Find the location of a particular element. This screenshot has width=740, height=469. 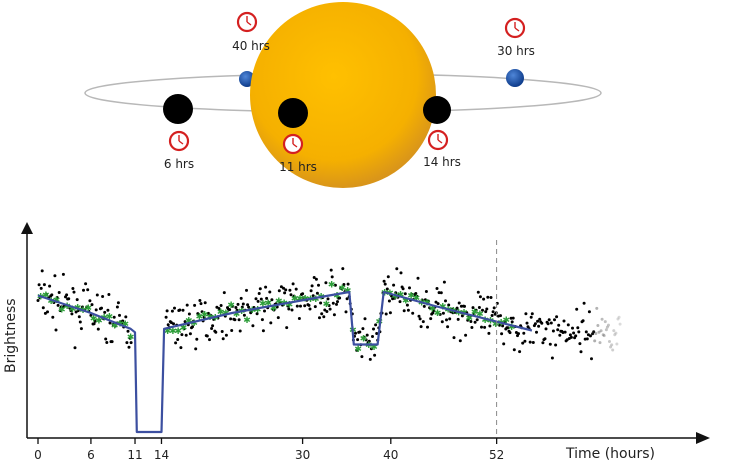

clock-icon is located at coordinates (515, 28).